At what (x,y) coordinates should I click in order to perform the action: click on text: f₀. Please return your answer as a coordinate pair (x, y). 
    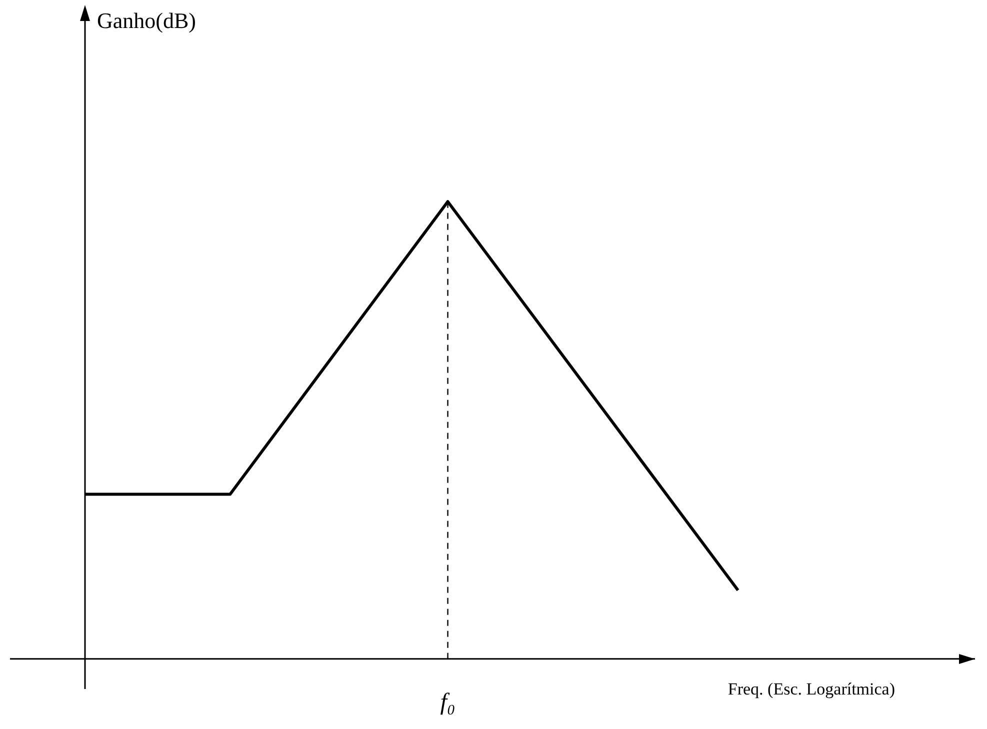
    Looking at the image, I should click on (448, 702).